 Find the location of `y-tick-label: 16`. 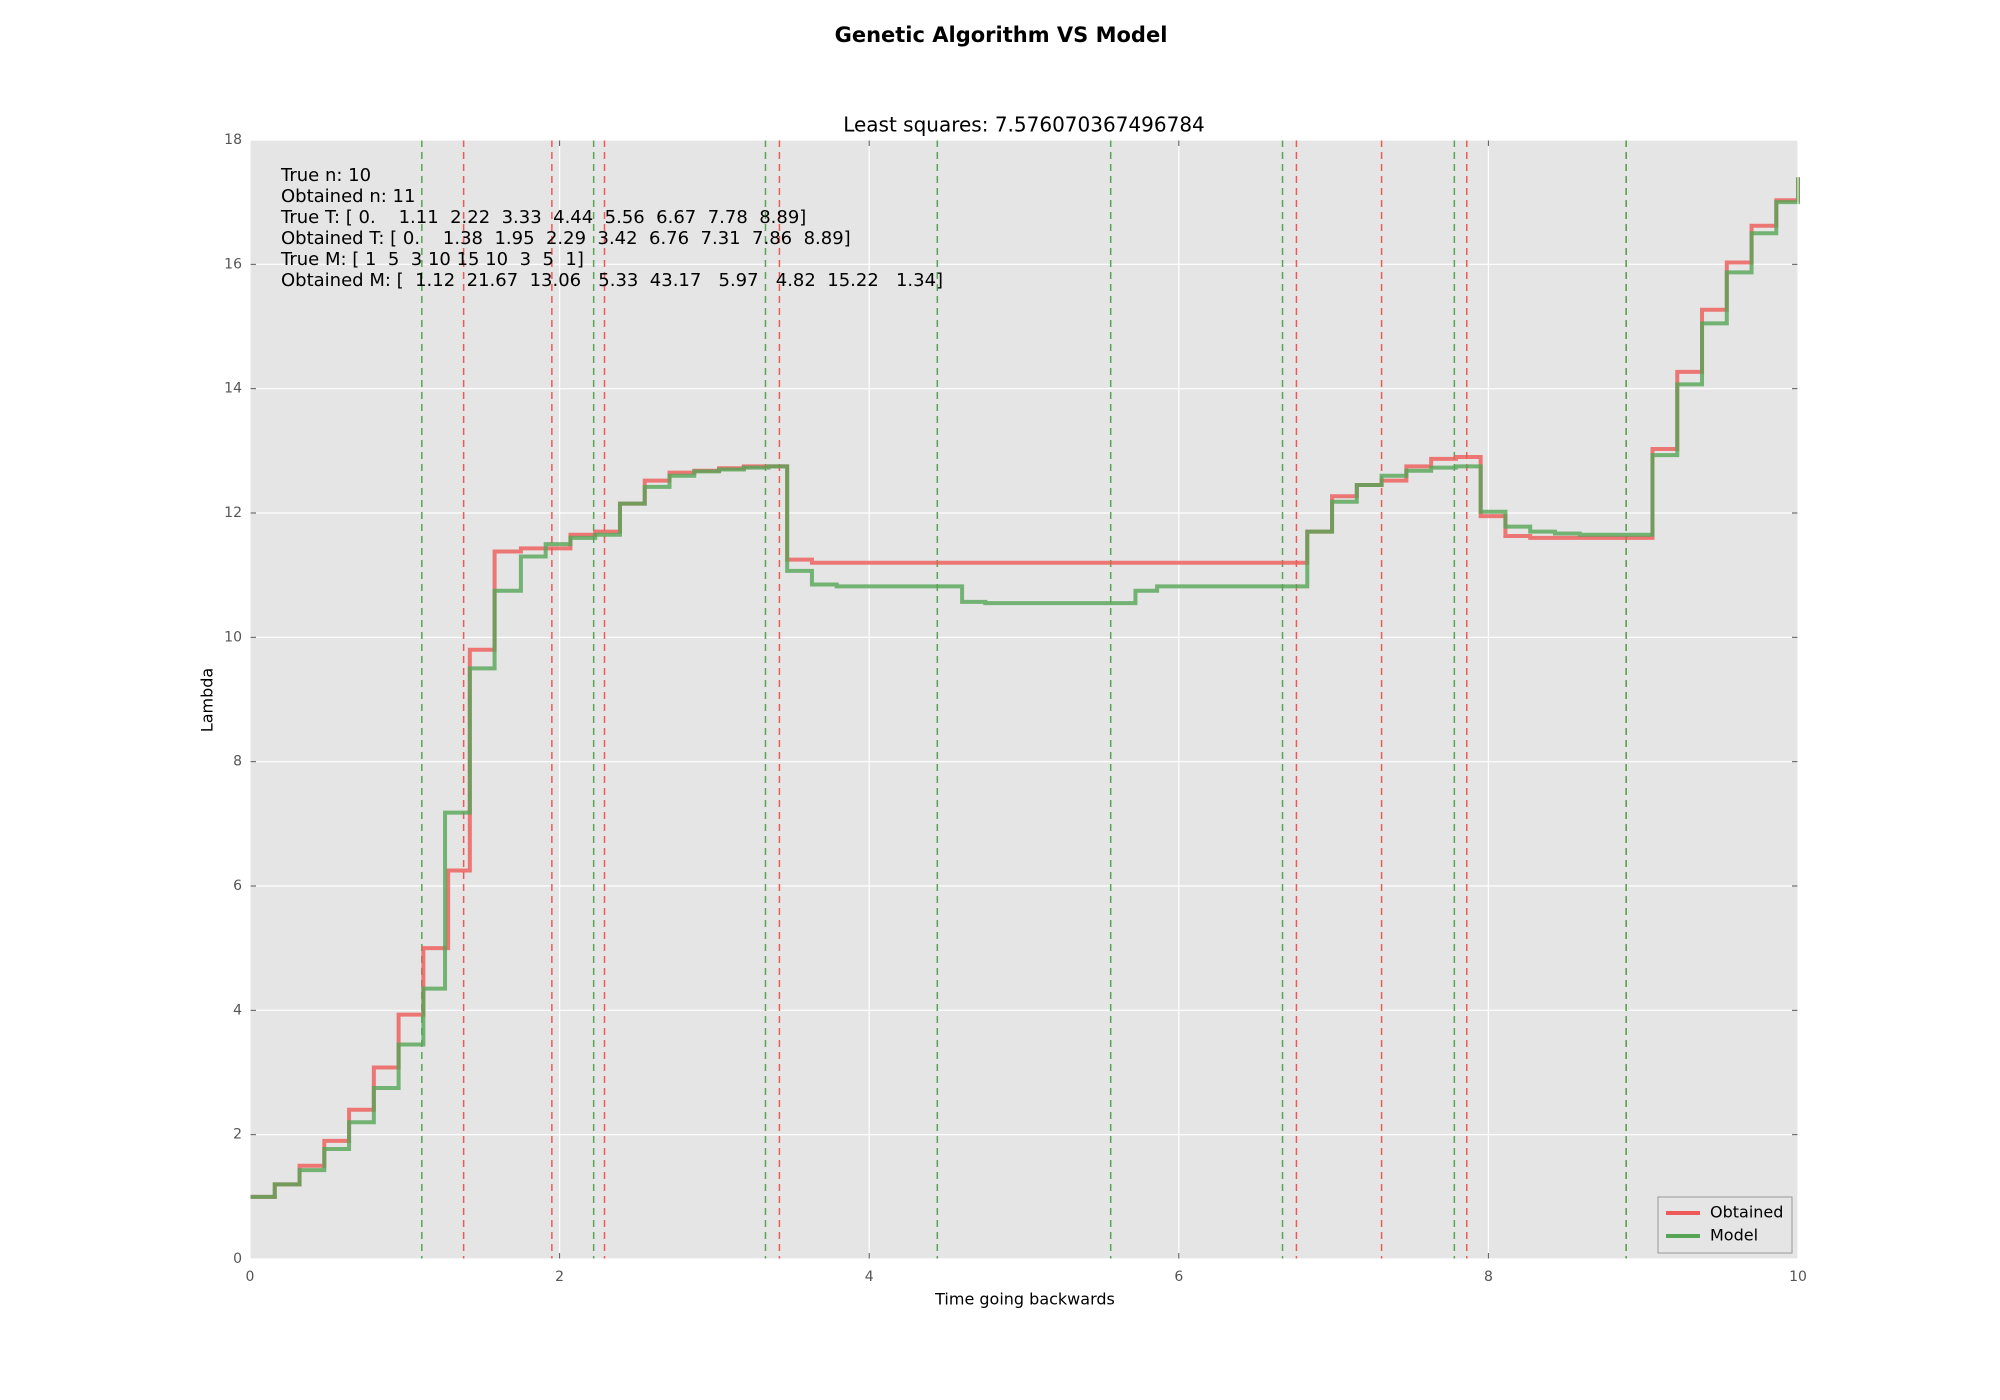

y-tick-label: 16 is located at coordinates (233, 264).